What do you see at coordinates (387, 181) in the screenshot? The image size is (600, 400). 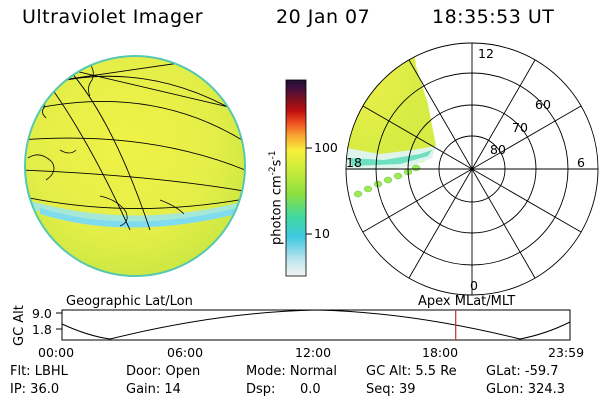 I see `auroral-dots` at bounding box center [387, 181].